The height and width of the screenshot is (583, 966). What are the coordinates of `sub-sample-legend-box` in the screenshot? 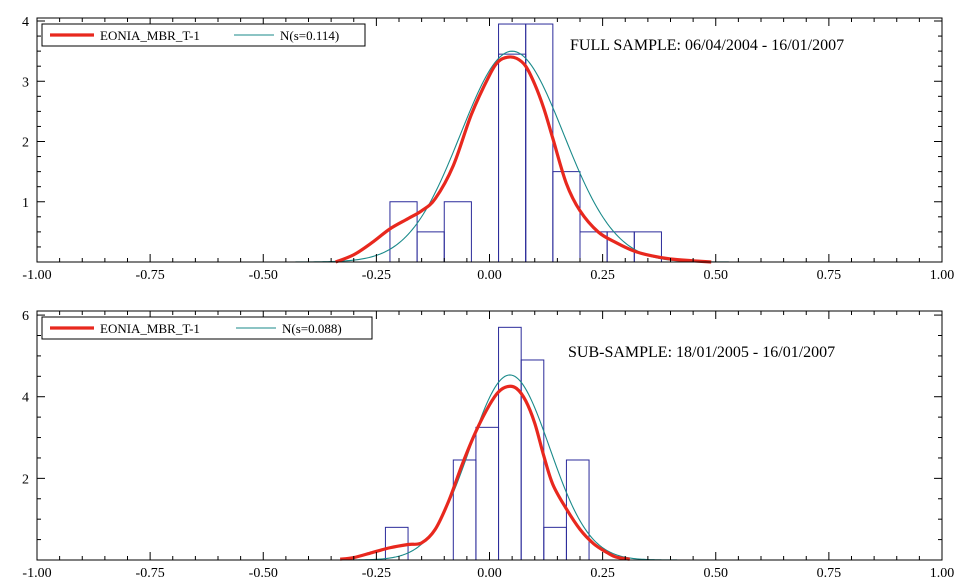 It's located at (207, 328).